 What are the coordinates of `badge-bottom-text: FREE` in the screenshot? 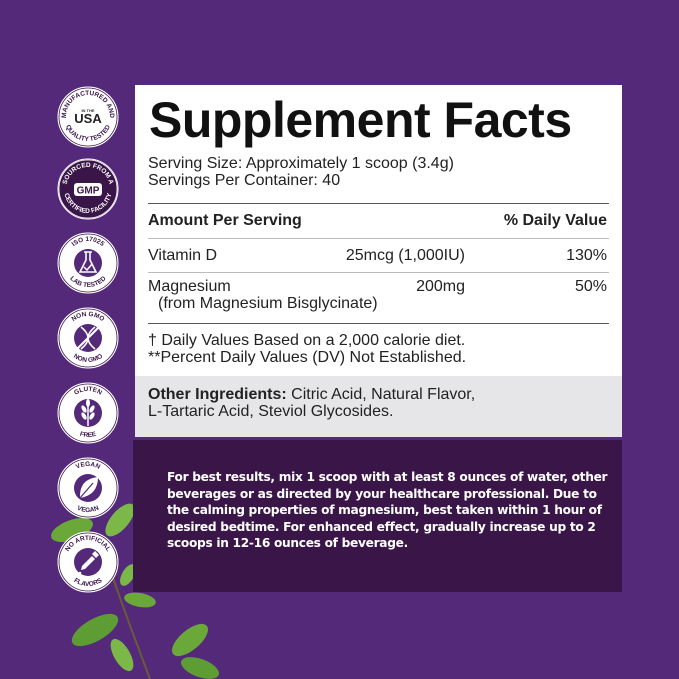 It's located at (88, 435).